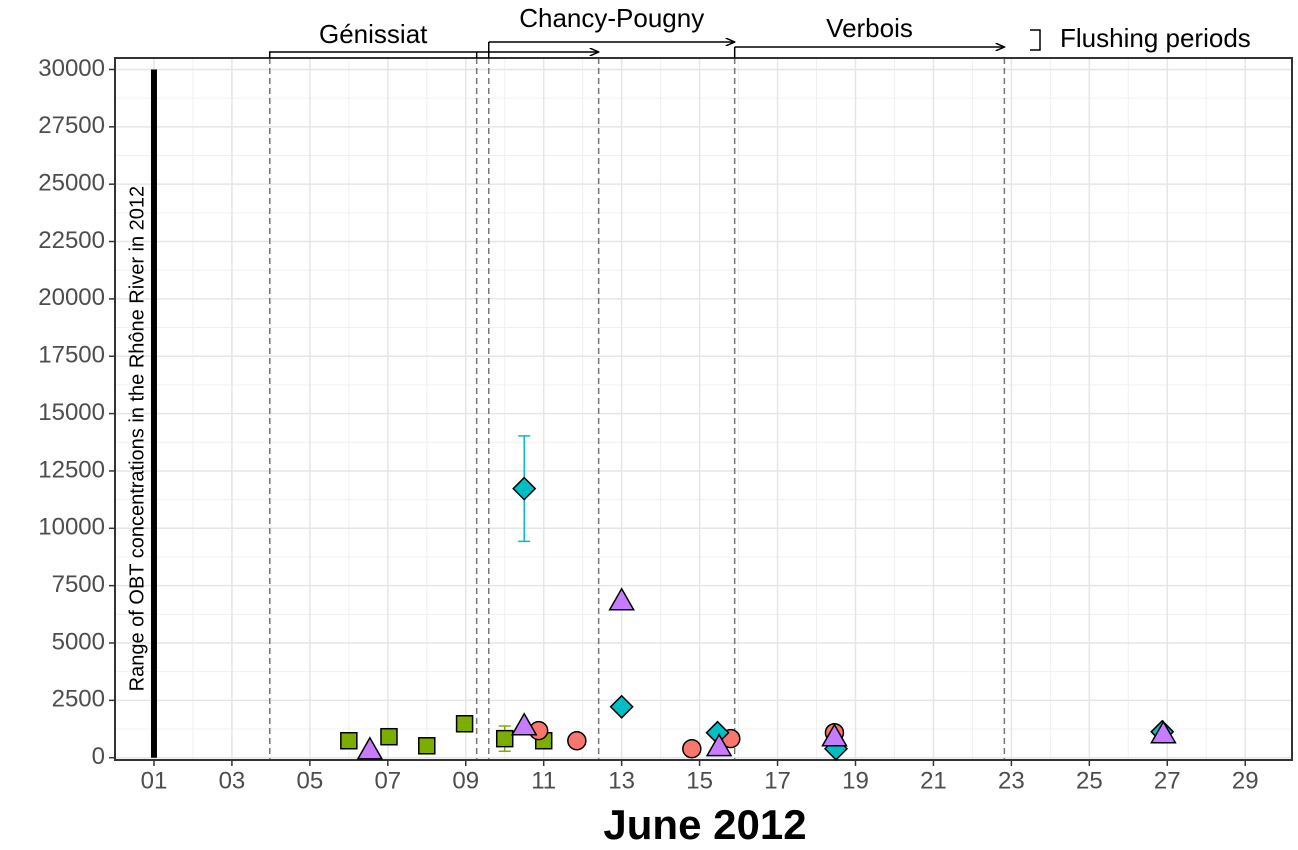 The width and height of the screenshot is (1298, 850). Describe the element at coordinates (704, 824) in the screenshot. I see `x-axis-label: June 2012` at that location.